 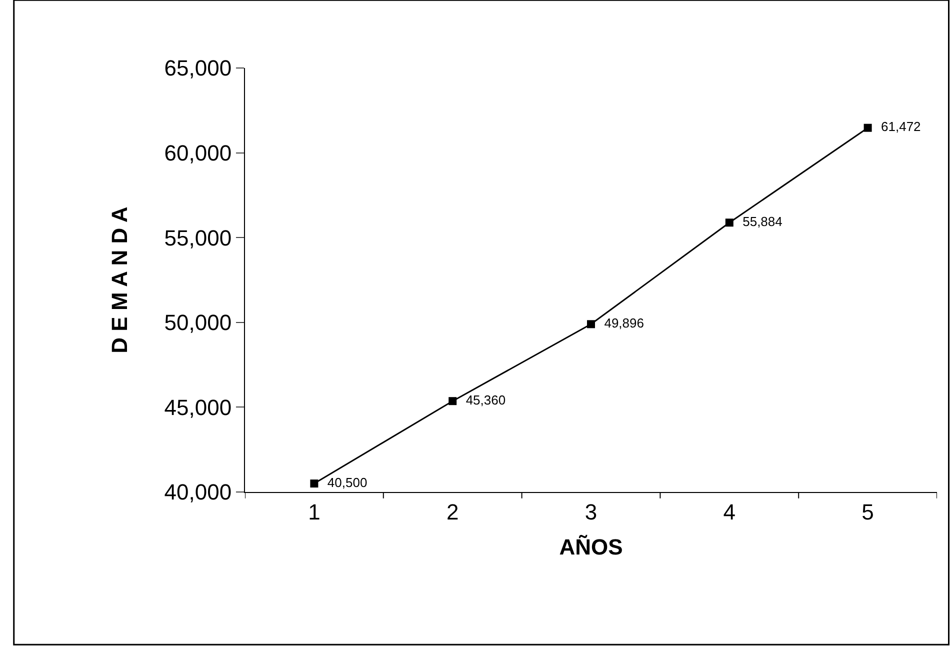 I want to click on y-axis-title: D E M A N D A, so click(x=119, y=280).